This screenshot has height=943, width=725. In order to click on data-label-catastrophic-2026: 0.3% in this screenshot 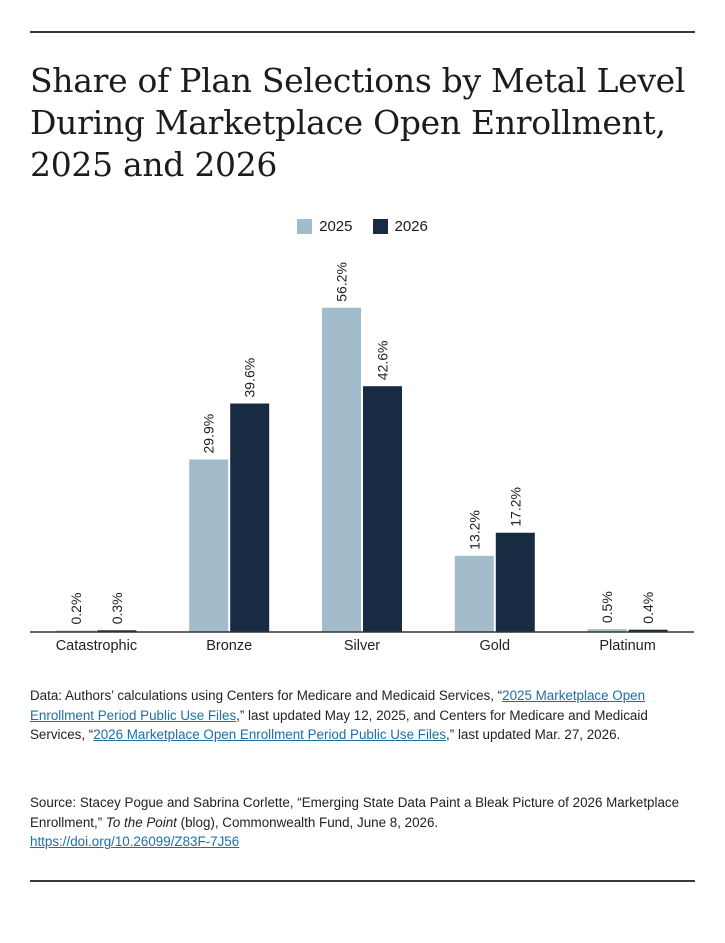, I will do `click(117, 608)`.